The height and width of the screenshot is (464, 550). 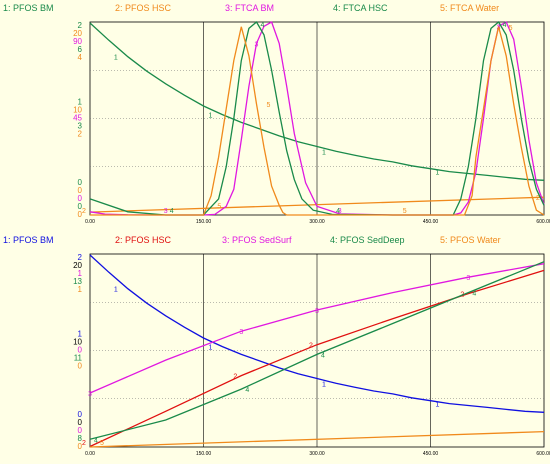 I want to click on y-axis-label-top: 13, so click(x=77, y=281).